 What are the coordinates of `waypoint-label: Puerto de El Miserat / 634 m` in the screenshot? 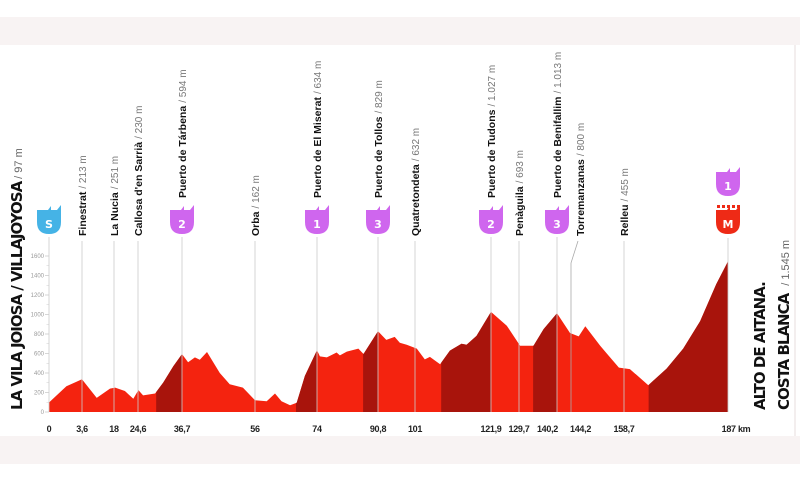 It's located at (318, 129).